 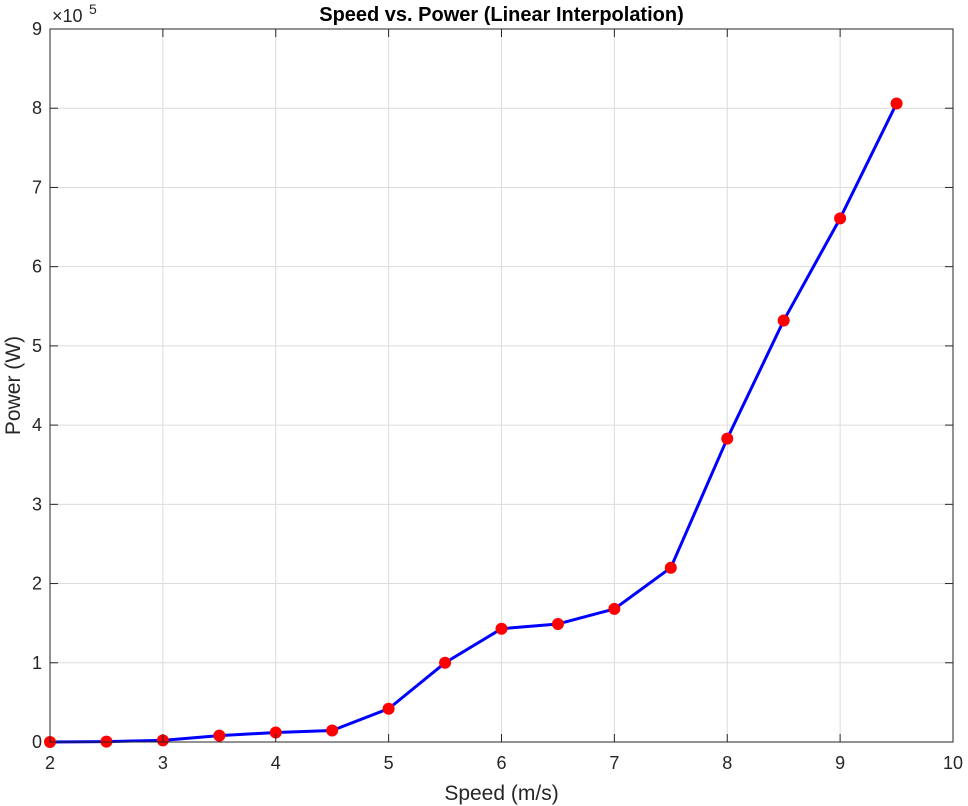 What do you see at coordinates (37, 29) in the screenshot?
I see `y-tick-label: 9` at bounding box center [37, 29].